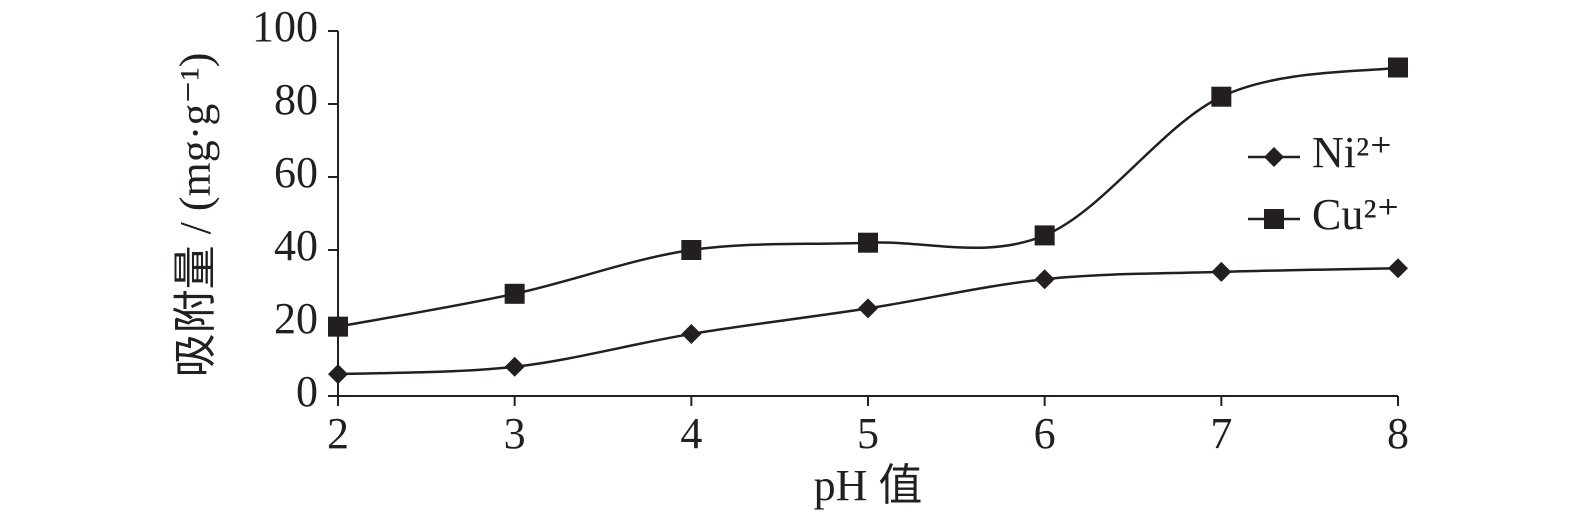  Describe the element at coordinates (285, 26) in the screenshot. I see `y-tick-label: 100` at that location.